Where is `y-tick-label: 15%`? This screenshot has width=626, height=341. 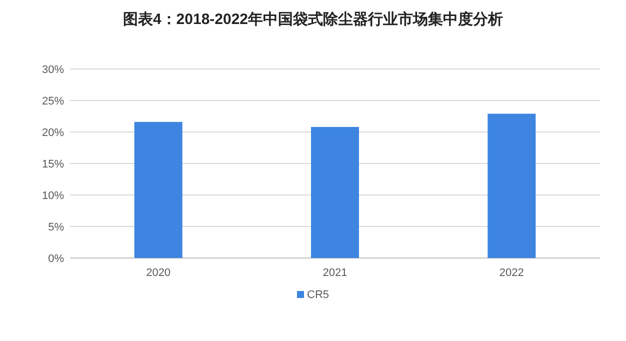 y-tick-label: 15% is located at coordinates (53, 164).